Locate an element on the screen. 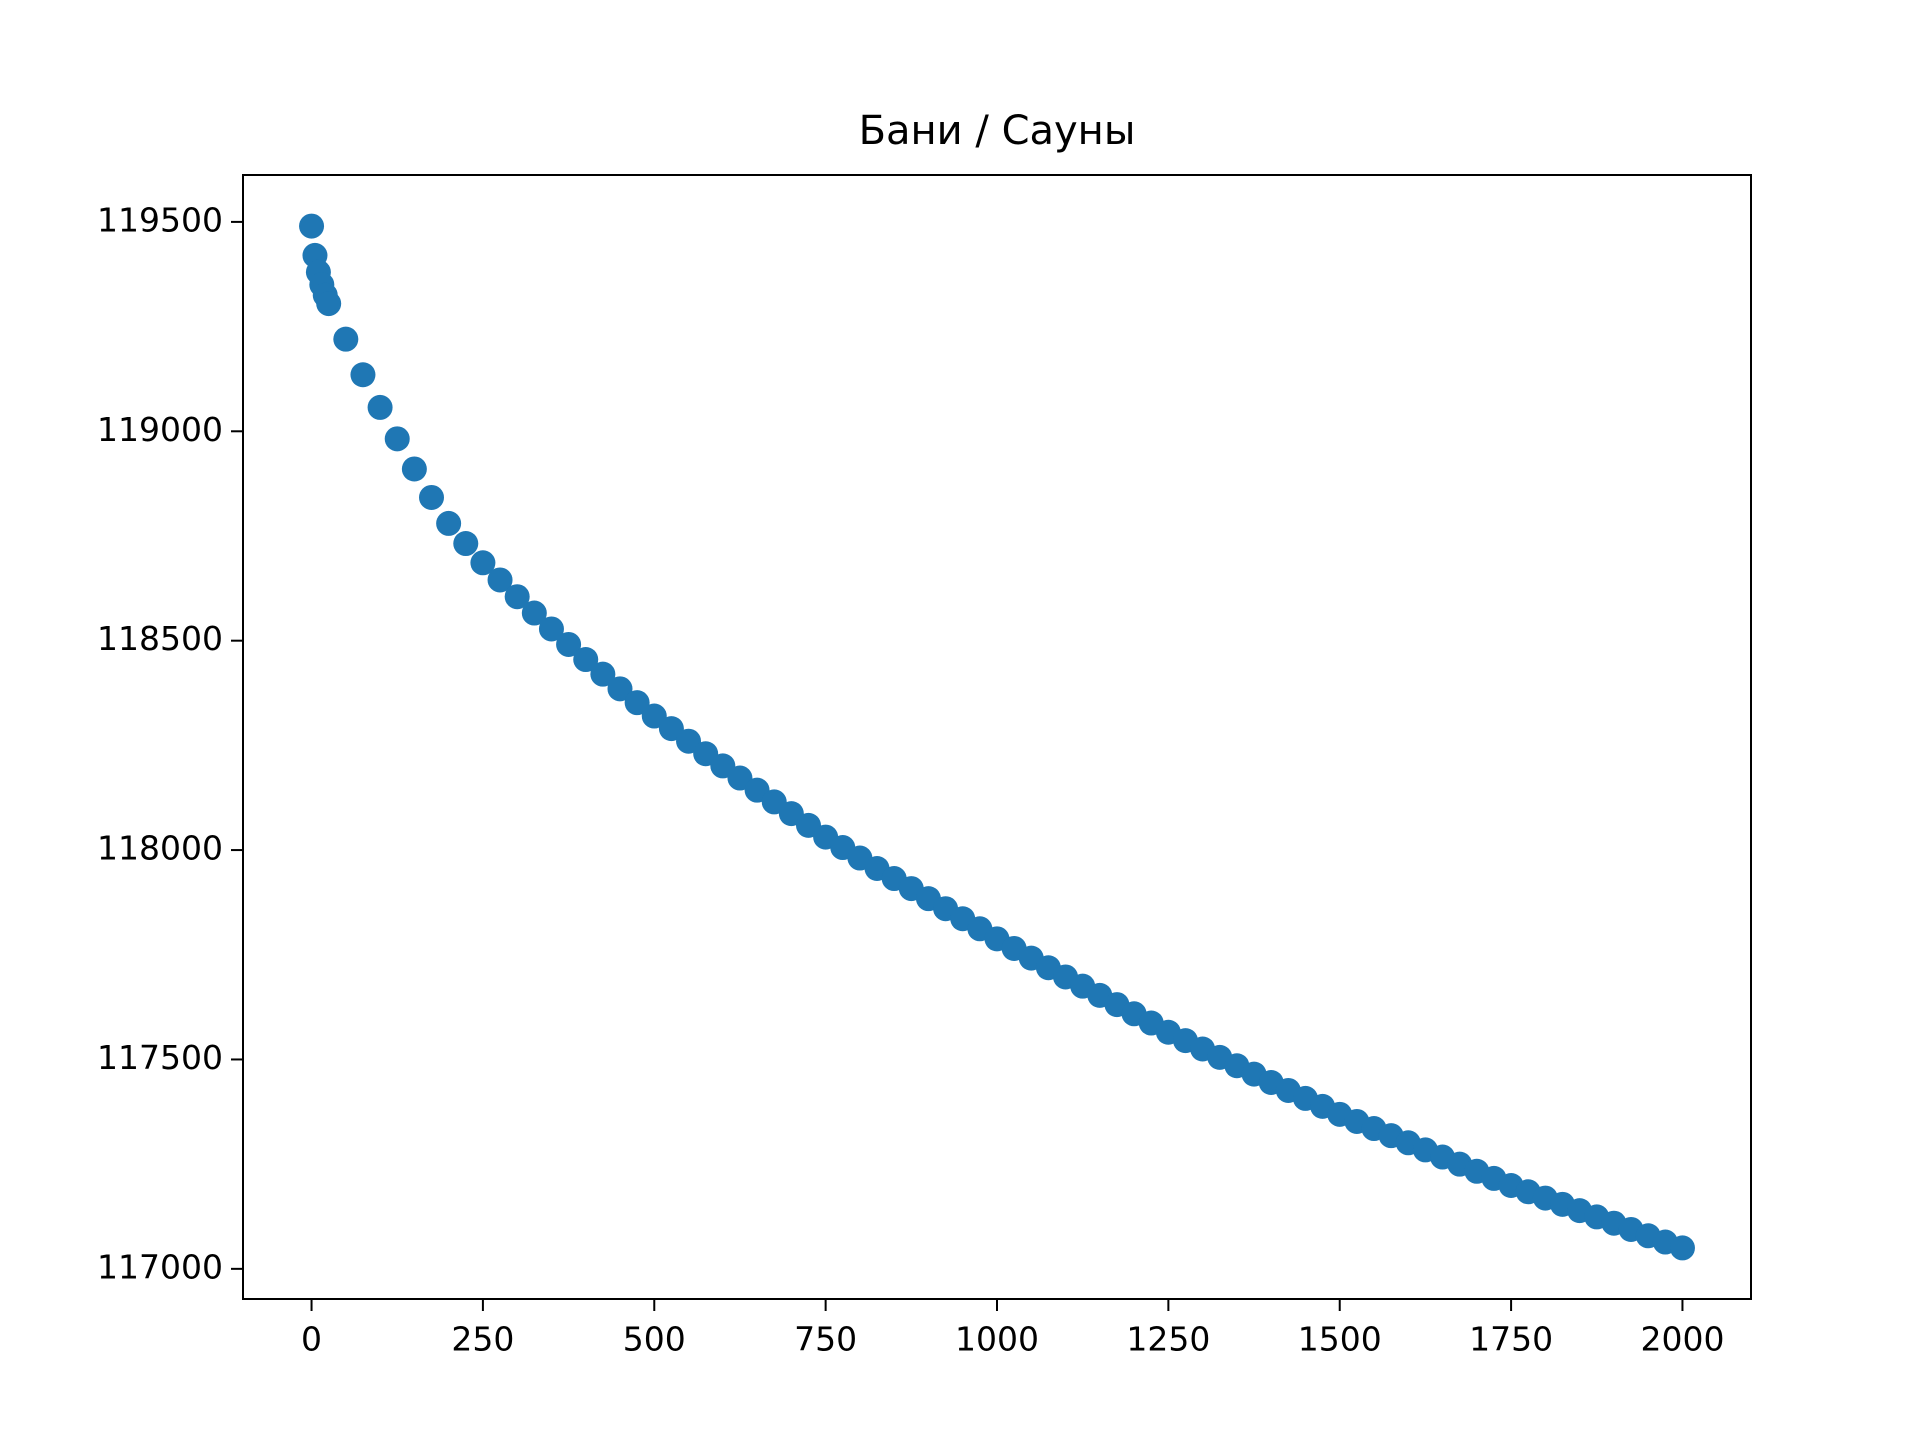 This screenshot has height=1440, width=1920. x-tick-label: 2000 is located at coordinates (1682, 1339).